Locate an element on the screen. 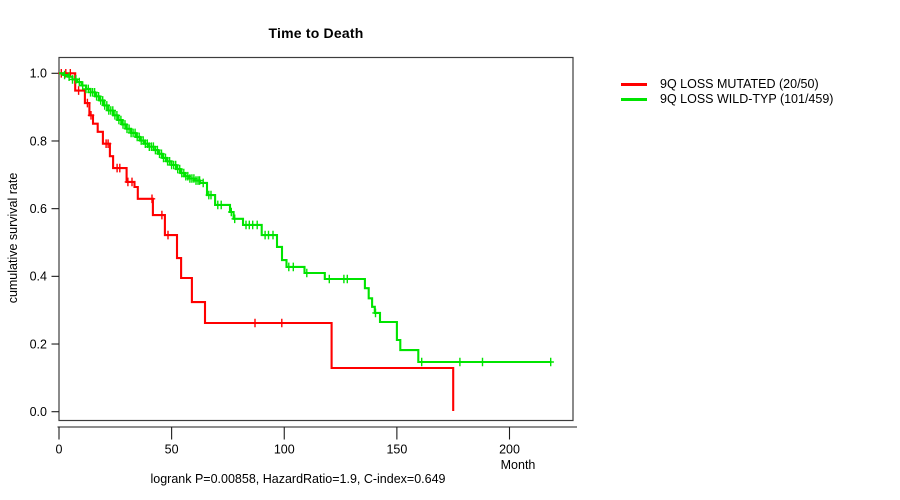 This screenshot has width=900, height=500. x-tick-label: 50 is located at coordinates (172, 450).